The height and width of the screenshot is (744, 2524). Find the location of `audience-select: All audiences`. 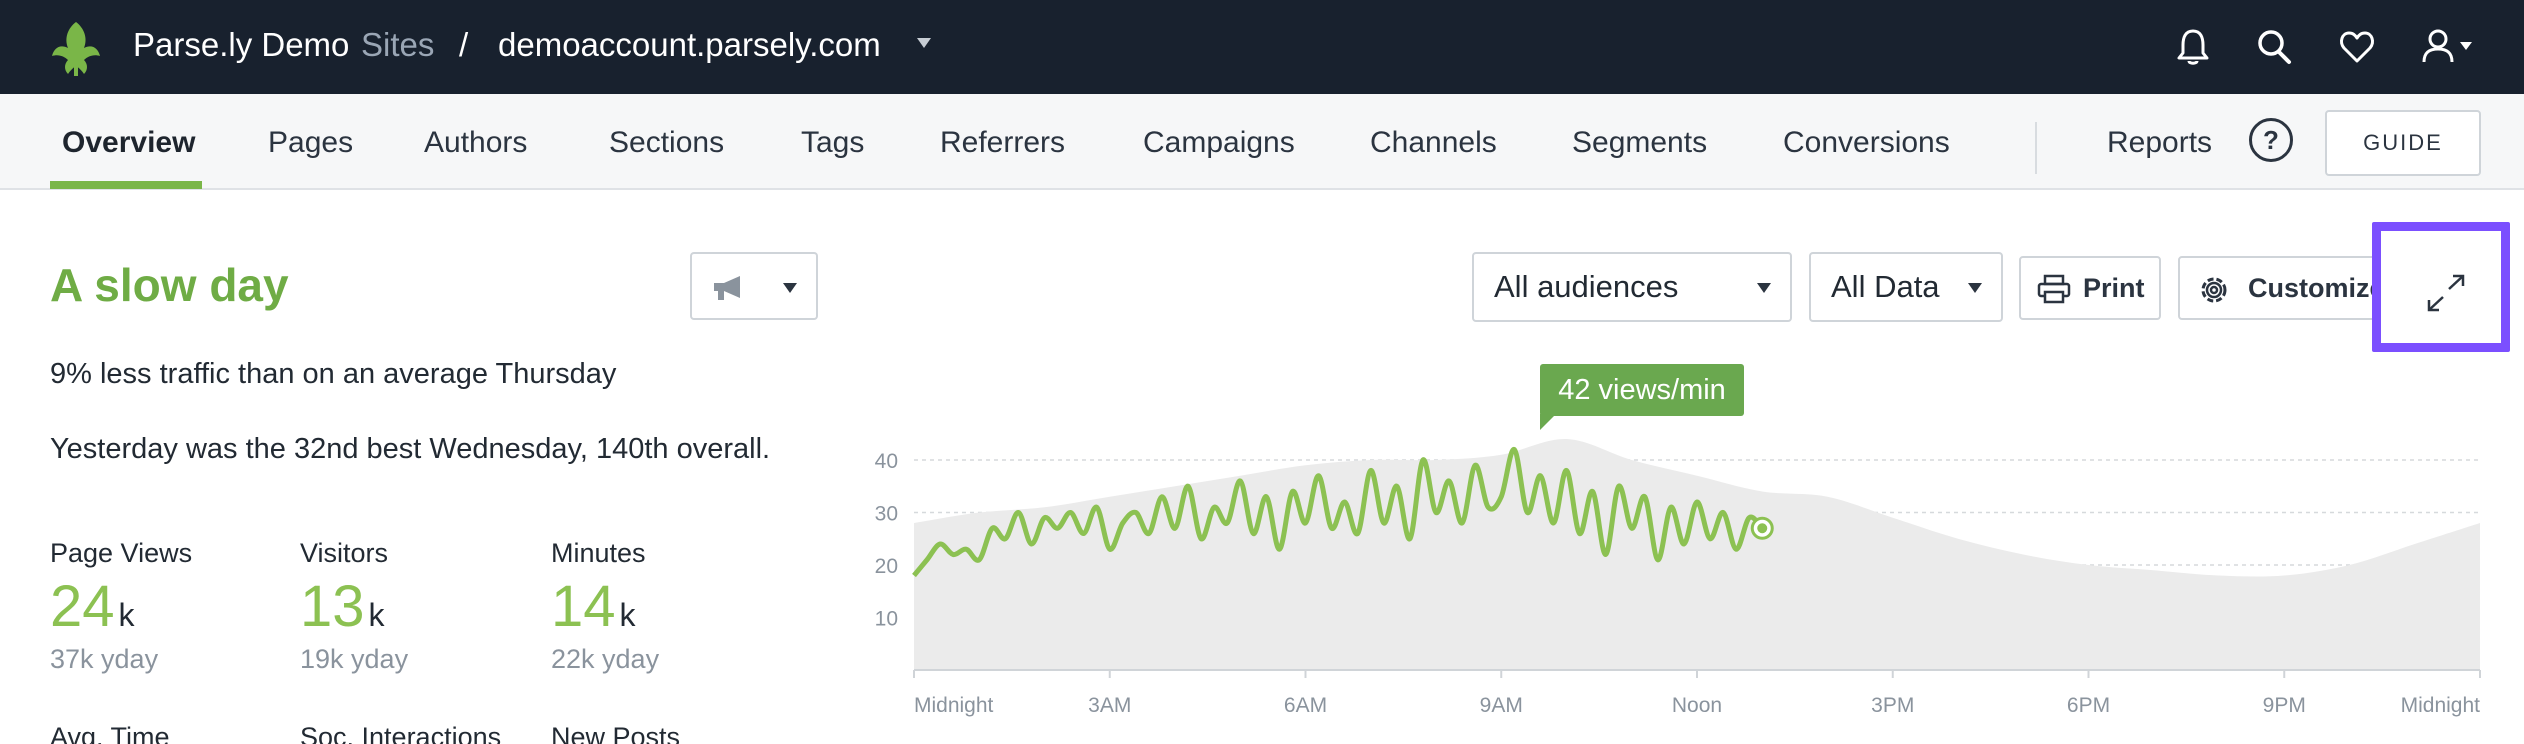

audience-select: All audiences is located at coordinates (1632, 287).